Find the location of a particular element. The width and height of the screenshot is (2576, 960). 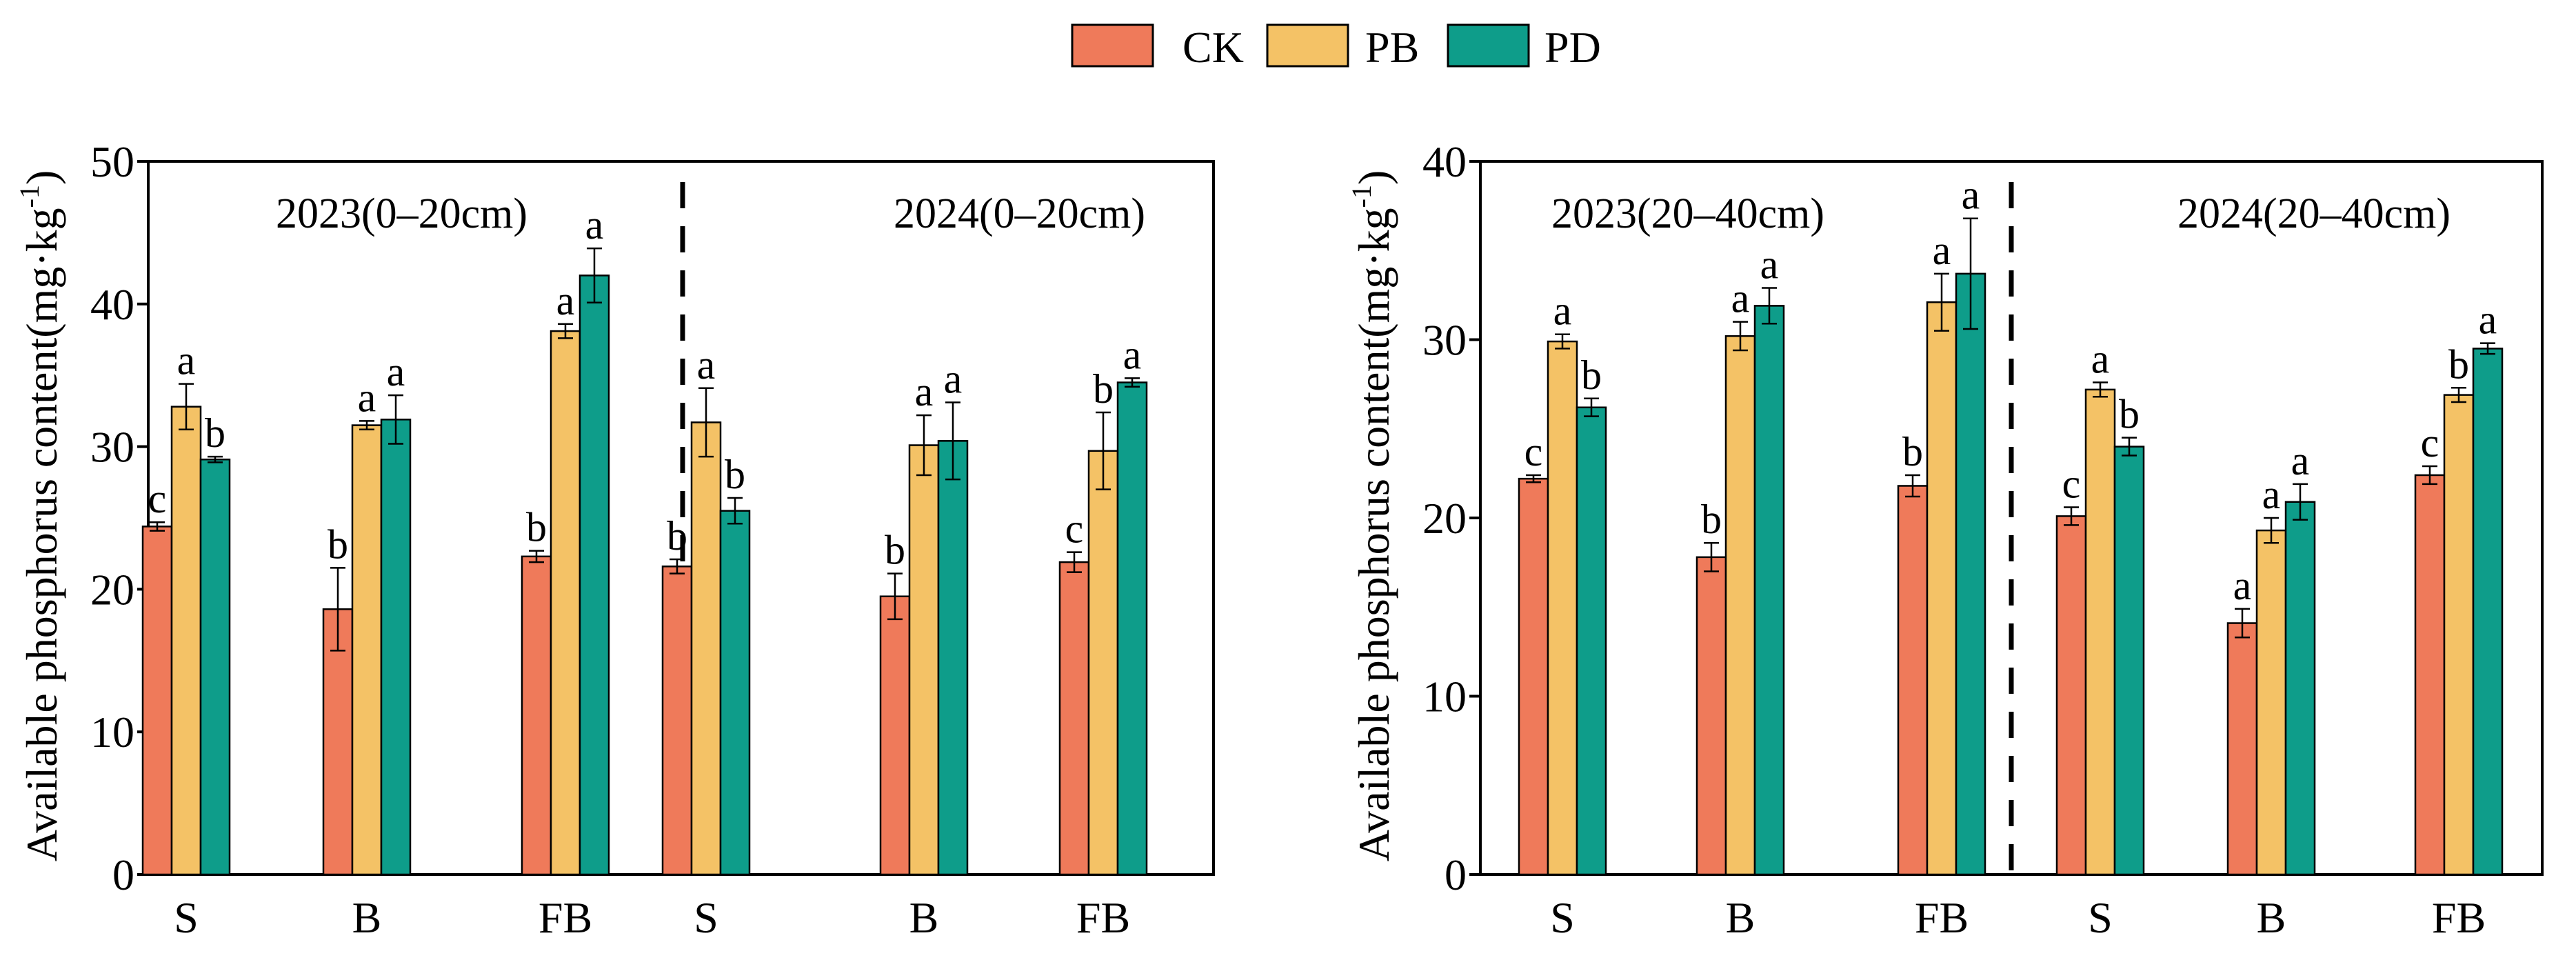

legend-label-ck: CK is located at coordinates (1213, 47).